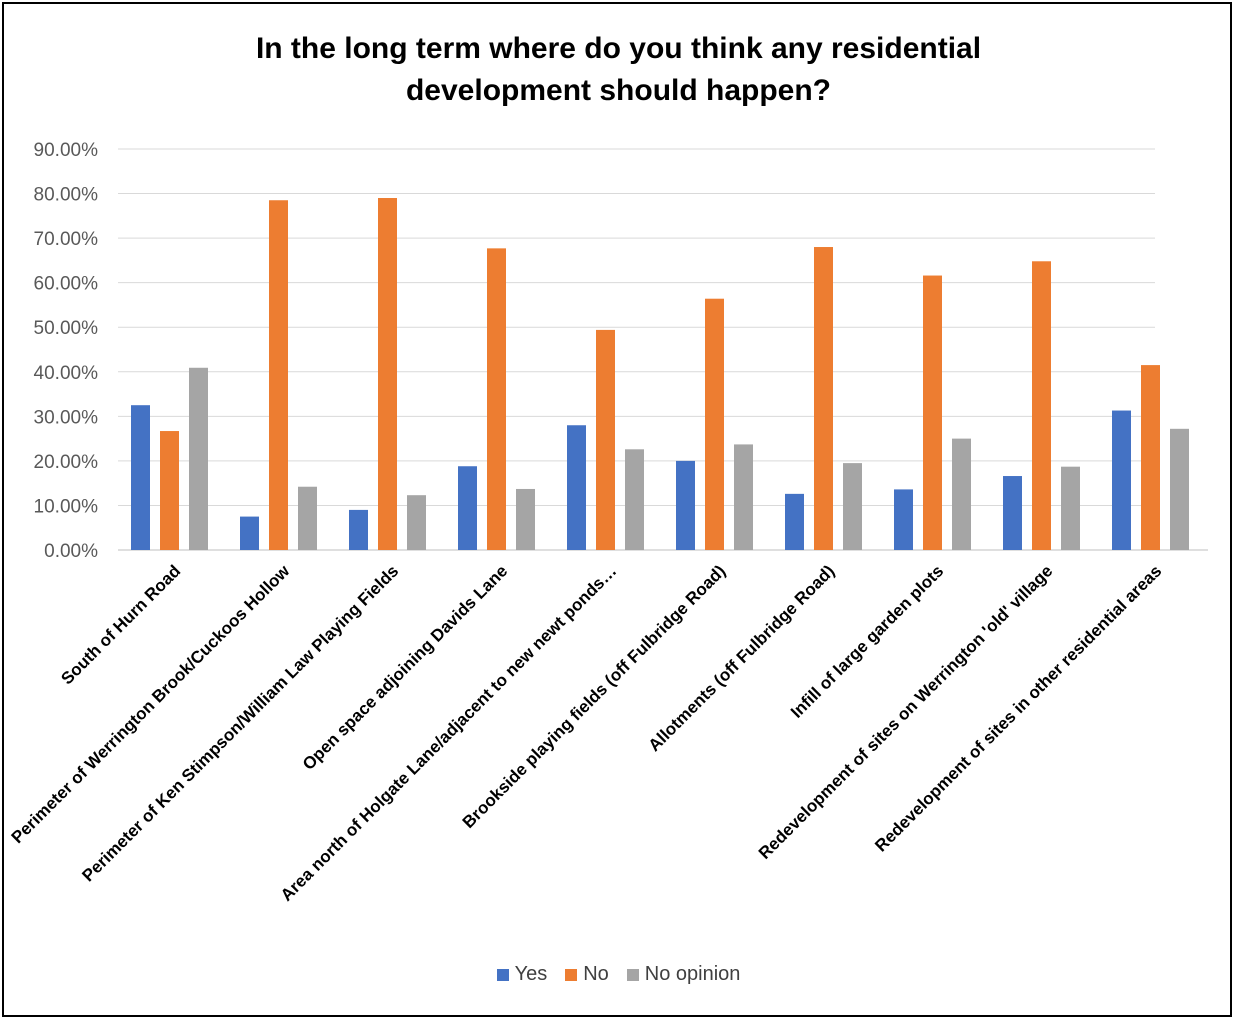 The image size is (1237, 1017). Describe the element at coordinates (66, 284) in the screenshot. I see `y-tick-label: 60.00%` at that location.